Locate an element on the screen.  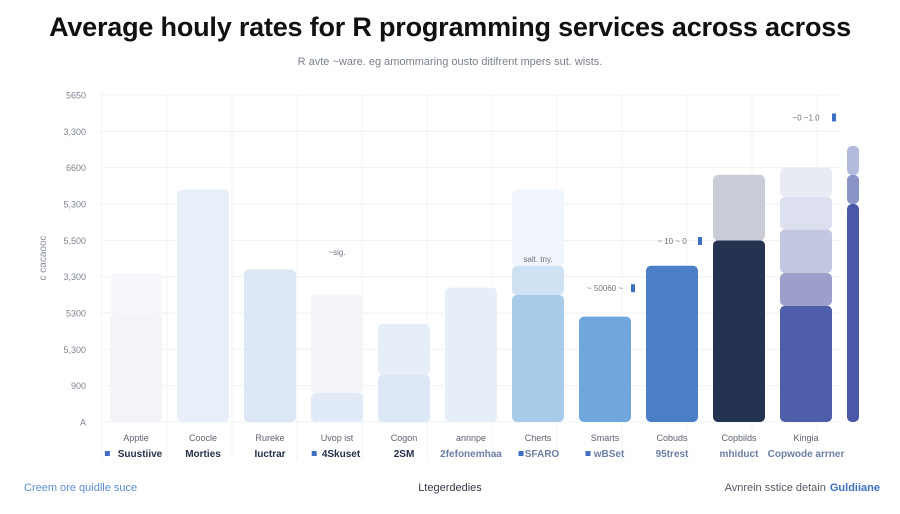
data-annotation: salt. tny. is located at coordinates (537, 259).